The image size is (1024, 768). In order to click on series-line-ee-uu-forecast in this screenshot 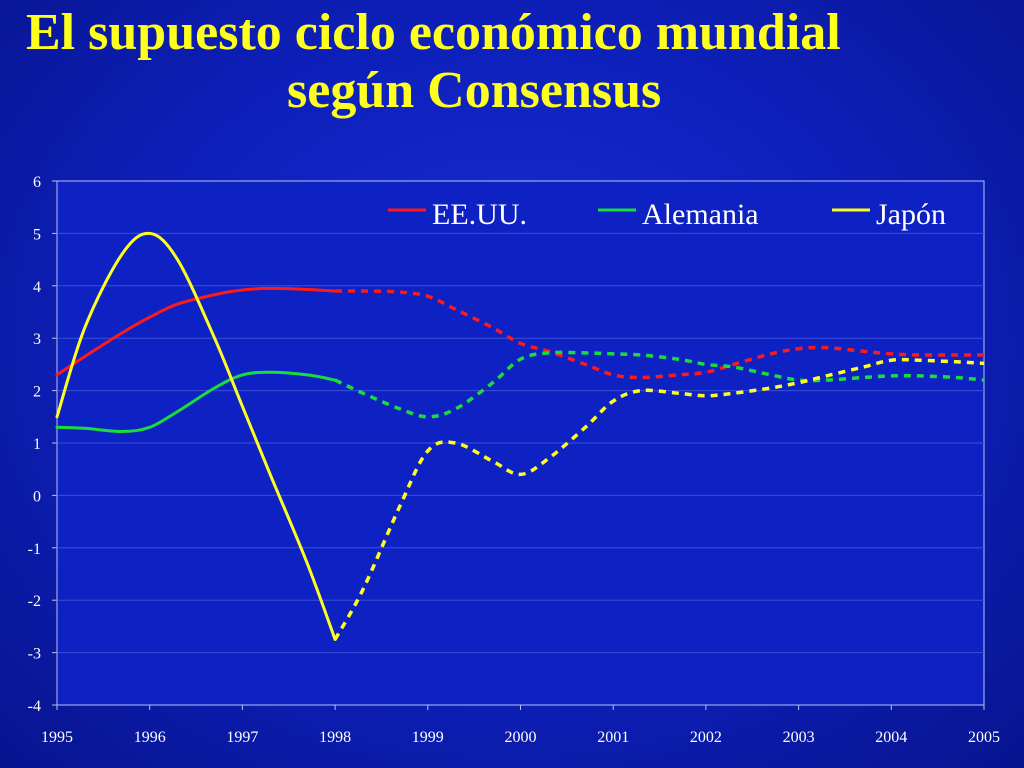, I will do `click(659, 334)`.